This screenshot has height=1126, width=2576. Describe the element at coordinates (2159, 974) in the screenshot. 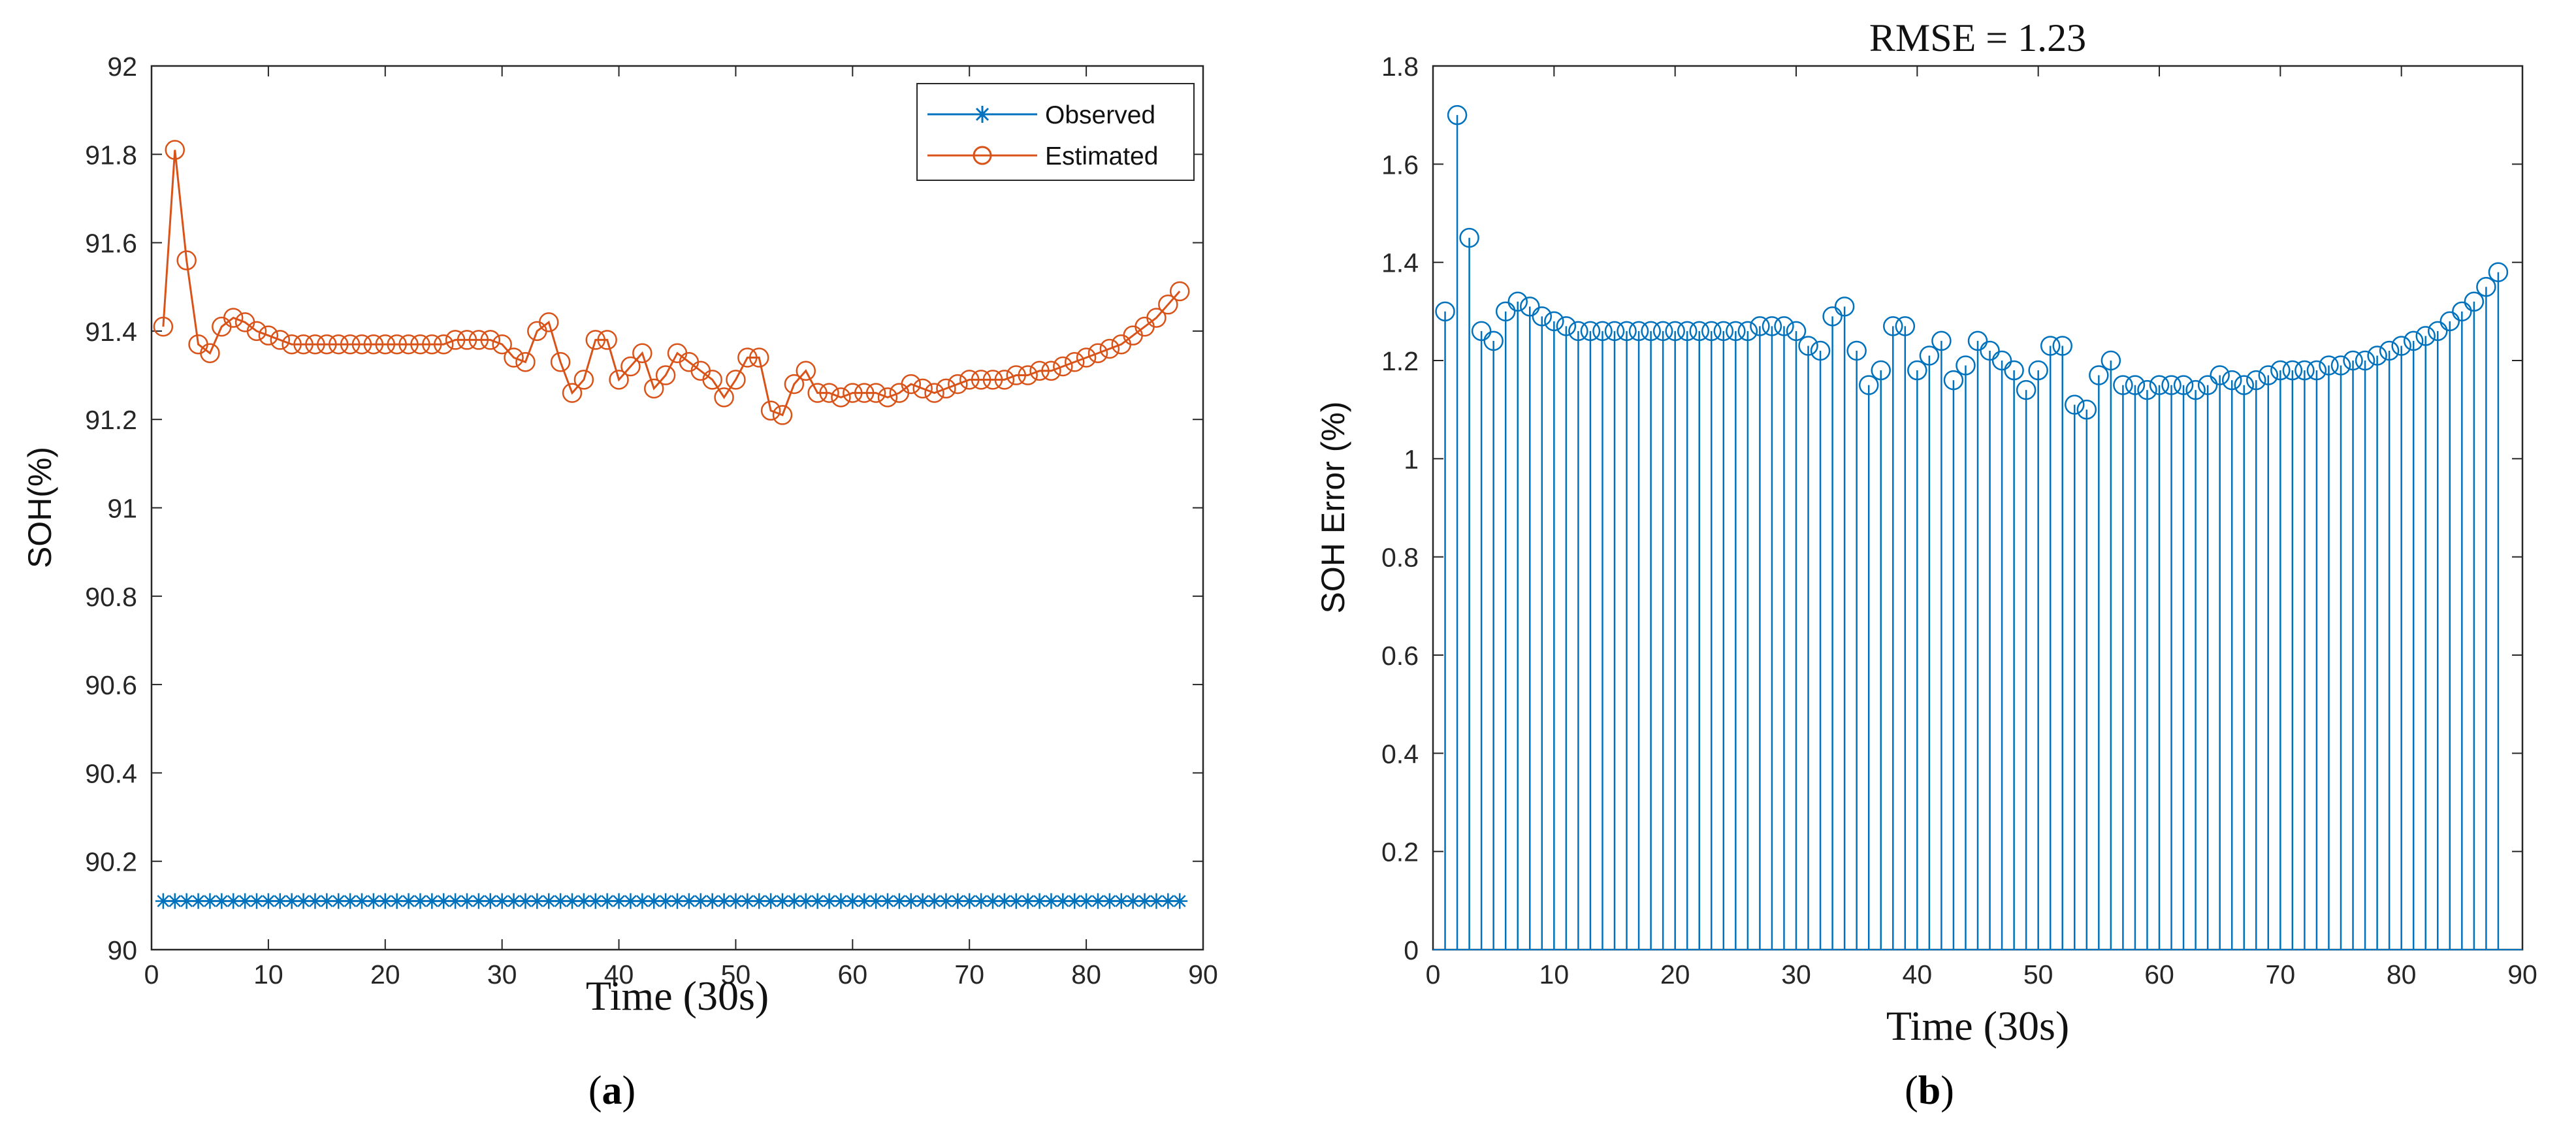

I see `b-x-tick-label: 60` at that location.